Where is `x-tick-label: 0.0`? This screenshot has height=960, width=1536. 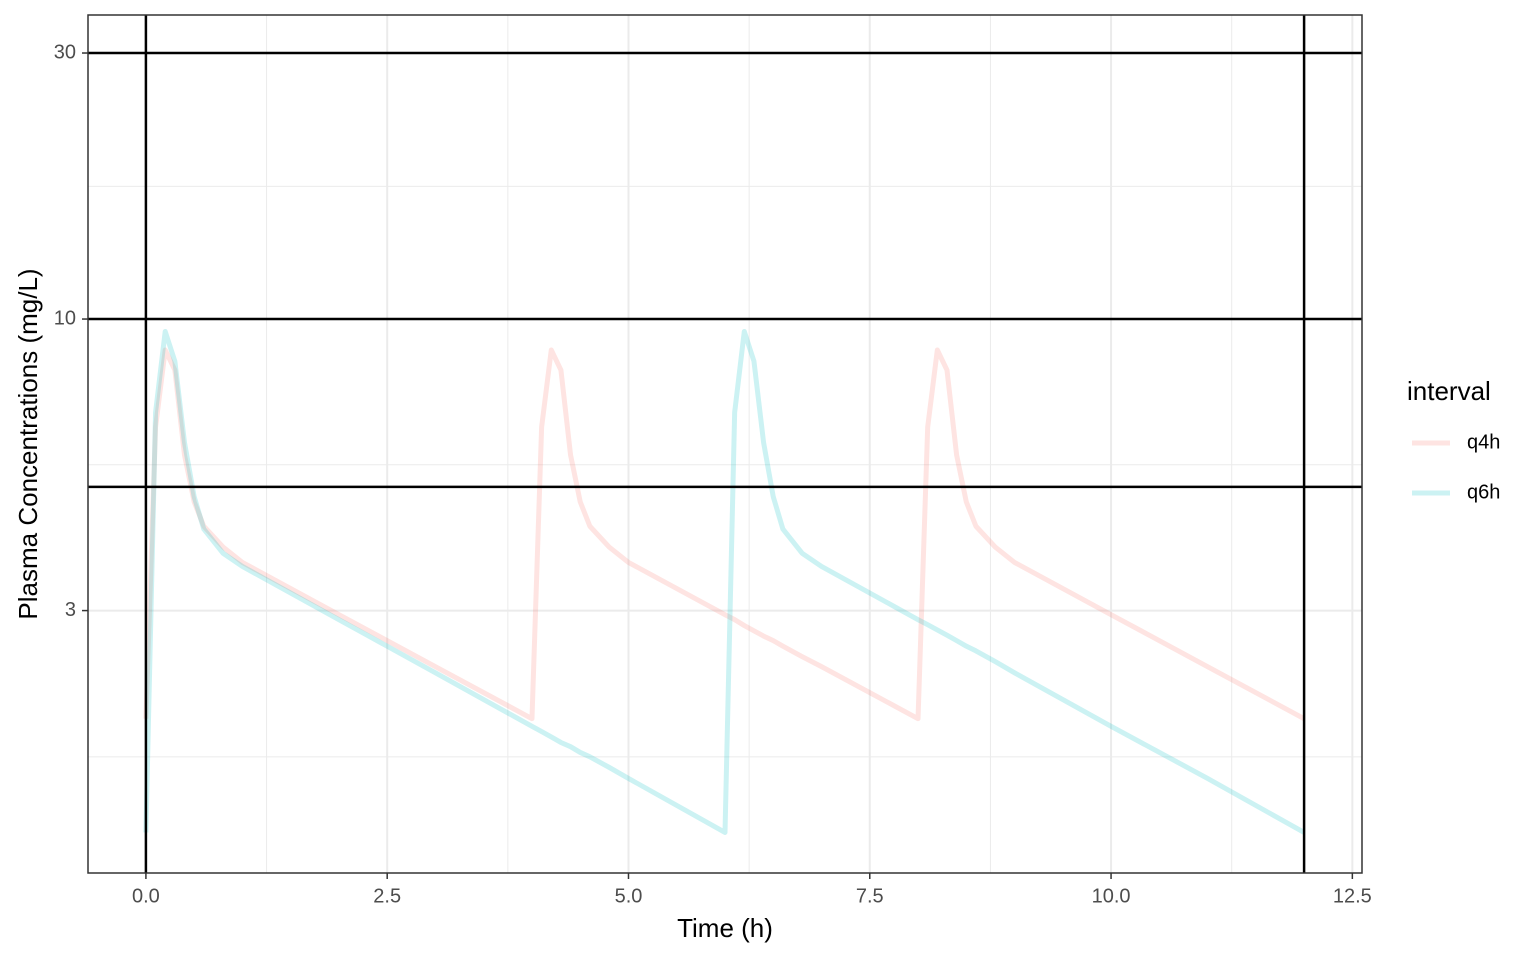
x-tick-label: 0.0 is located at coordinates (146, 896).